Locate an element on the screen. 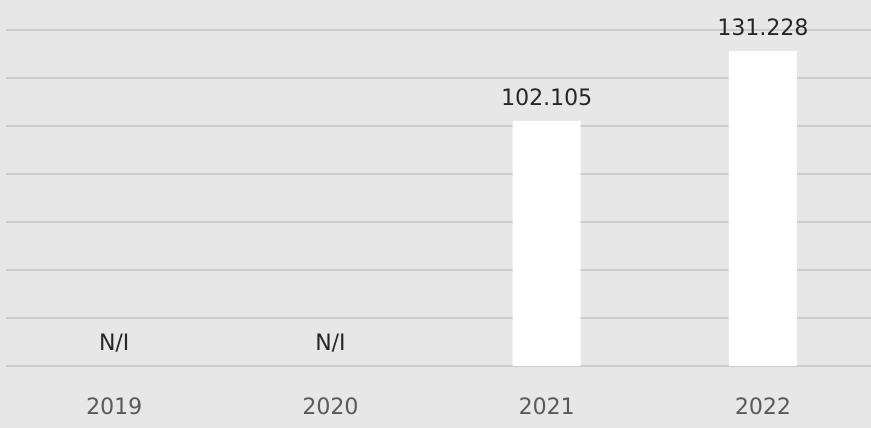 The width and height of the screenshot is (871, 428). x-tick-label: 2022 is located at coordinates (763, 407).